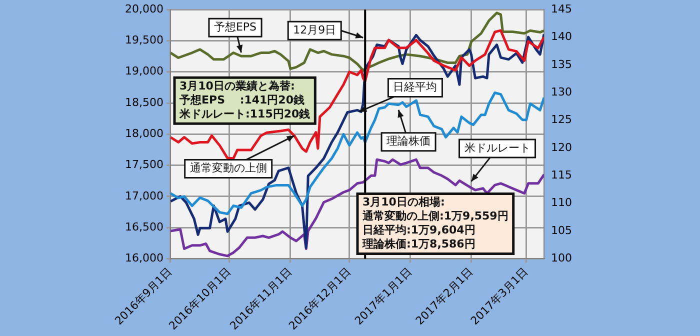 This screenshot has width=700, height=336. I want to click on y2-tick-label: 115, so click(561, 175).